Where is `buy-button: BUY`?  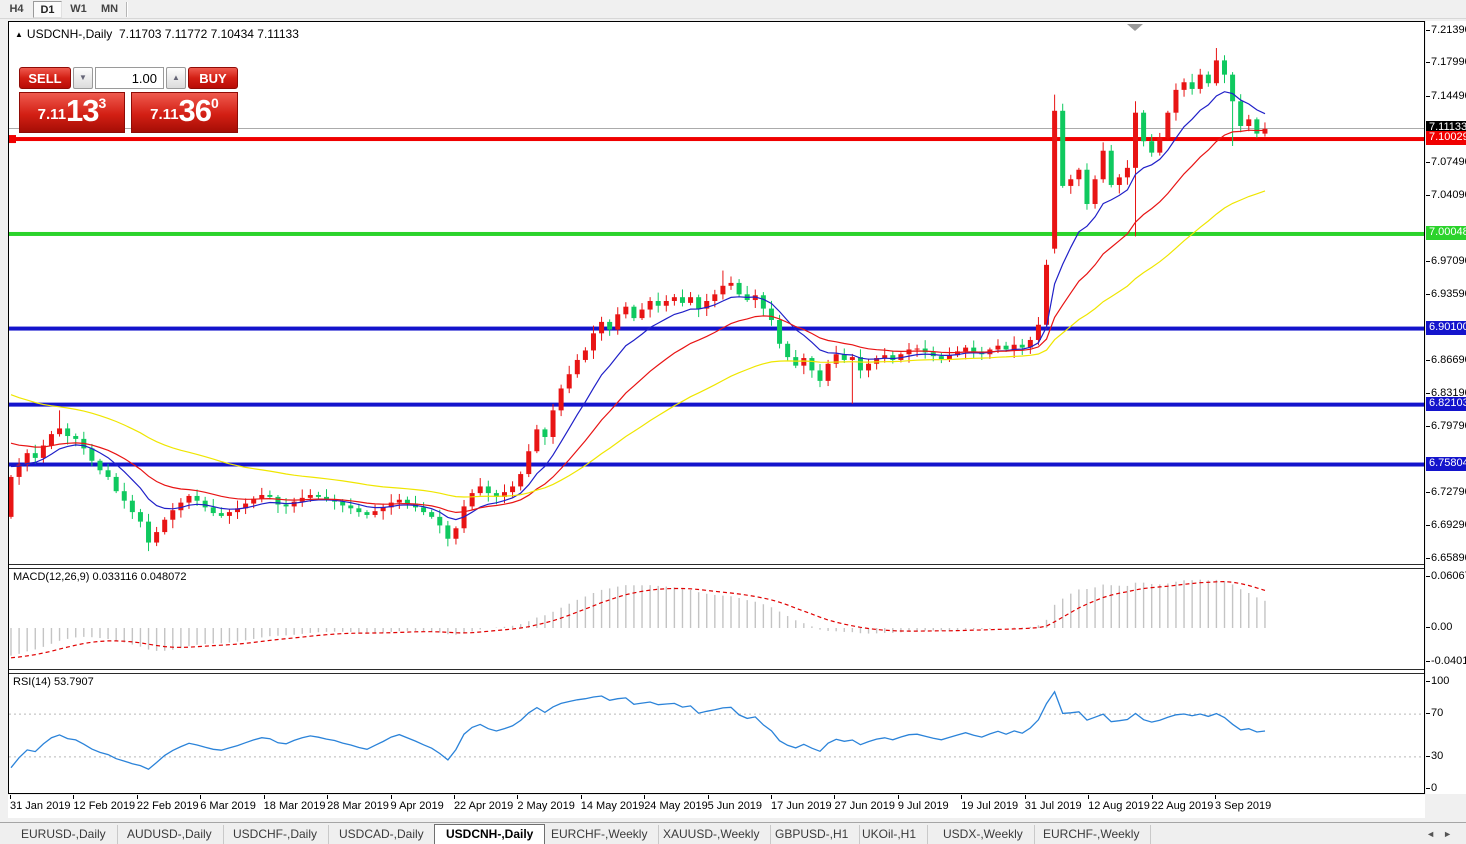
buy-button: BUY is located at coordinates (213, 78).